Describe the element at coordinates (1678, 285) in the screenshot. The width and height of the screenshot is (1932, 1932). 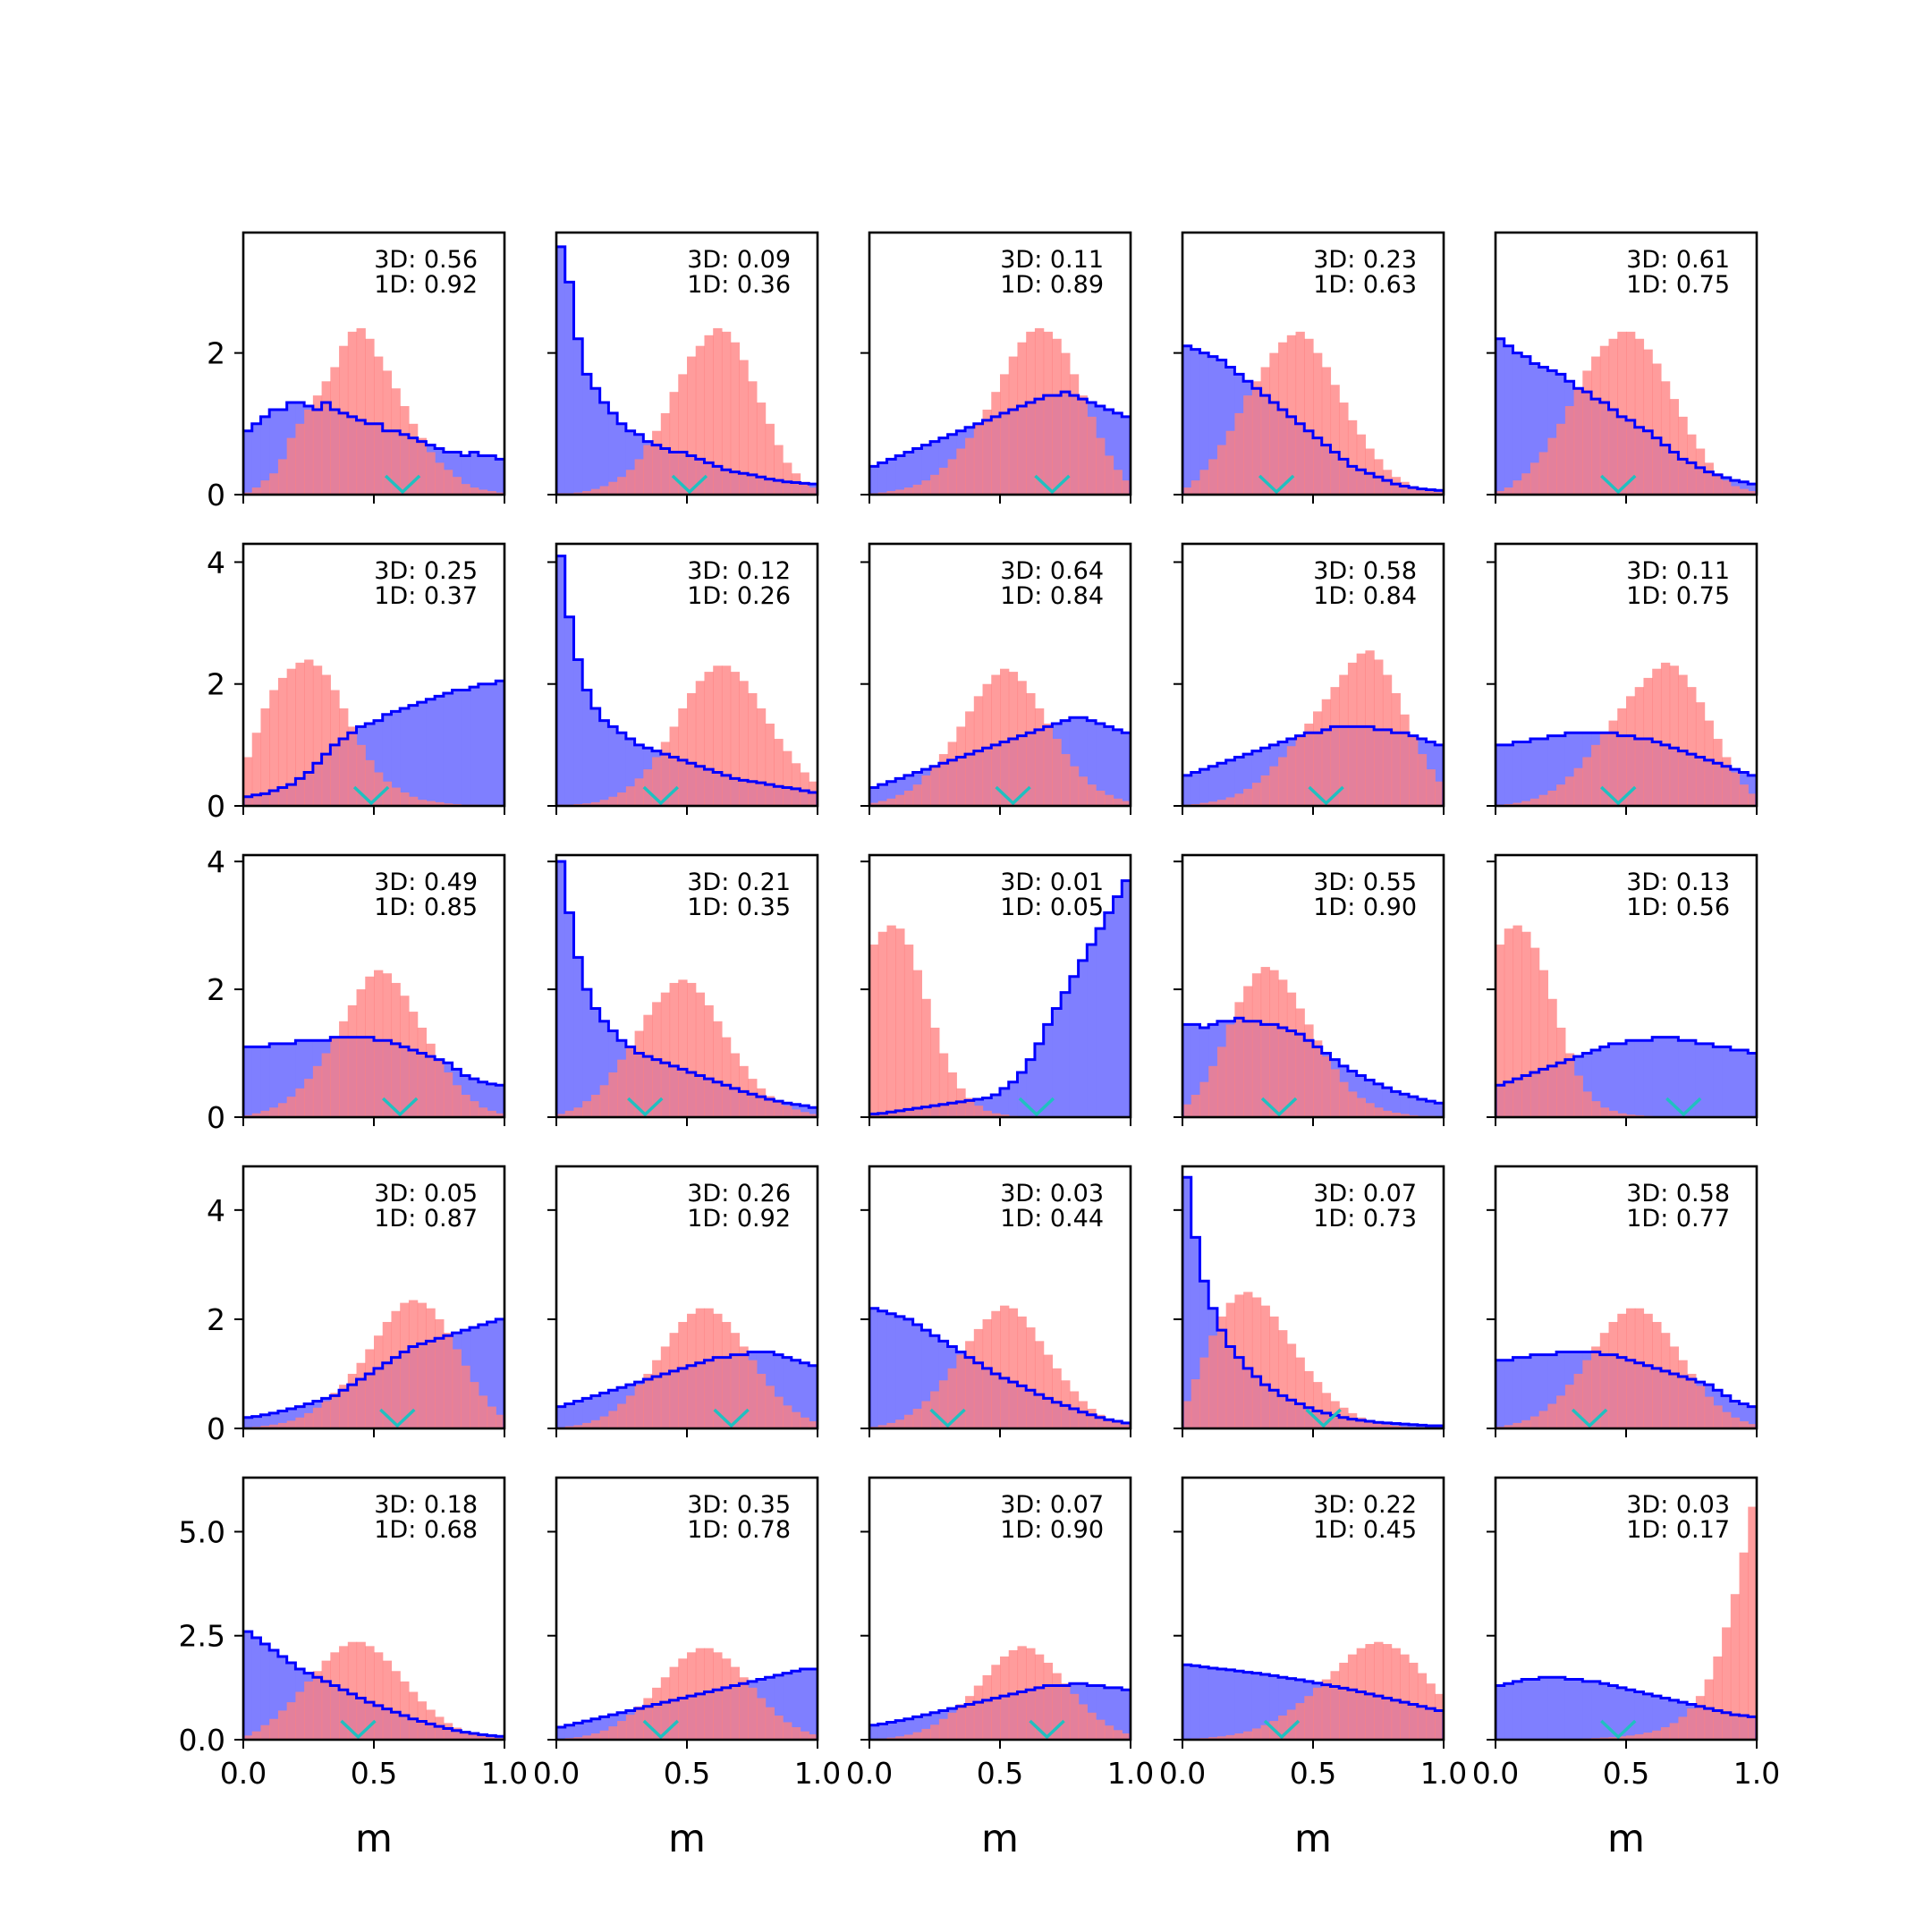
I see `annotation-1d: 1D: 0.75` at that location.